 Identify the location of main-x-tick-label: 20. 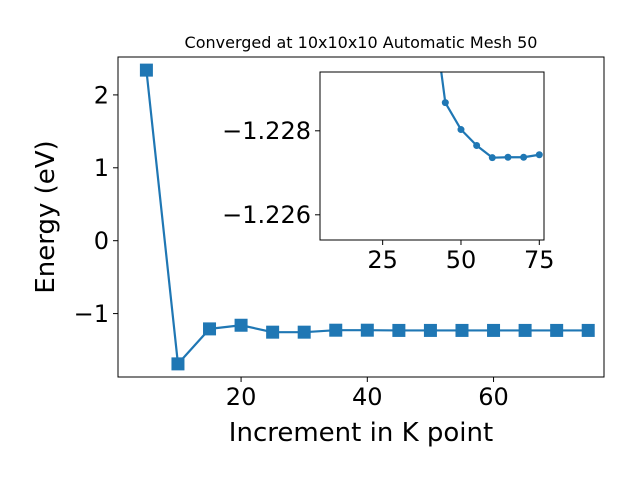
(241, 397).